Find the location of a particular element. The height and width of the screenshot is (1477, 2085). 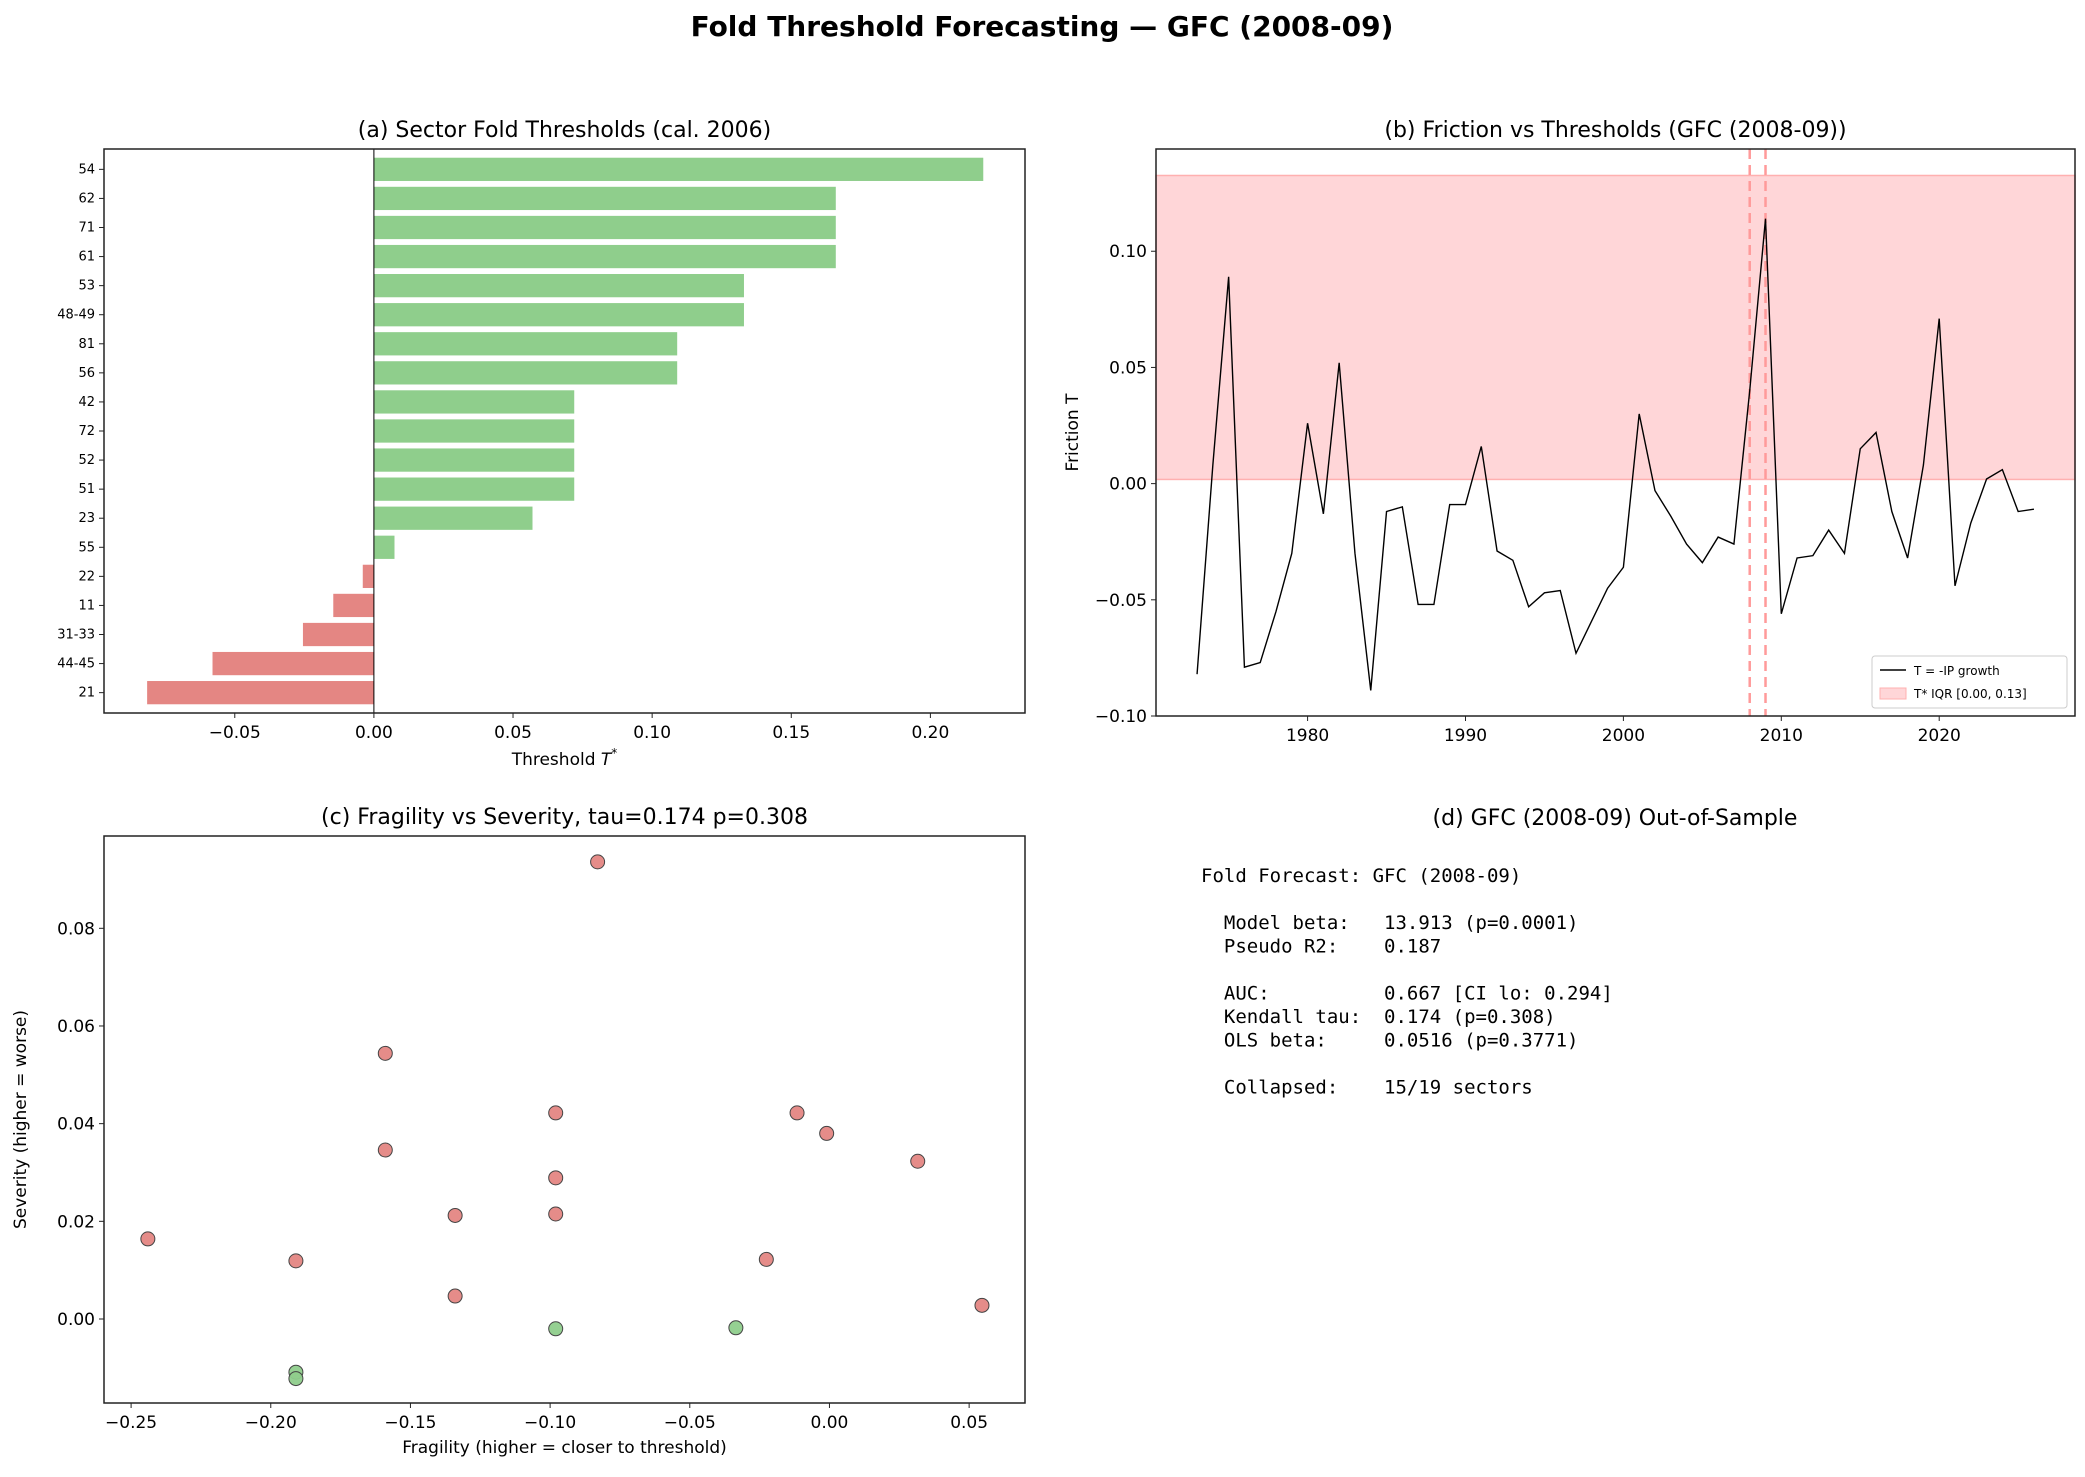

friction-line is located at coordinates (1615, 454).